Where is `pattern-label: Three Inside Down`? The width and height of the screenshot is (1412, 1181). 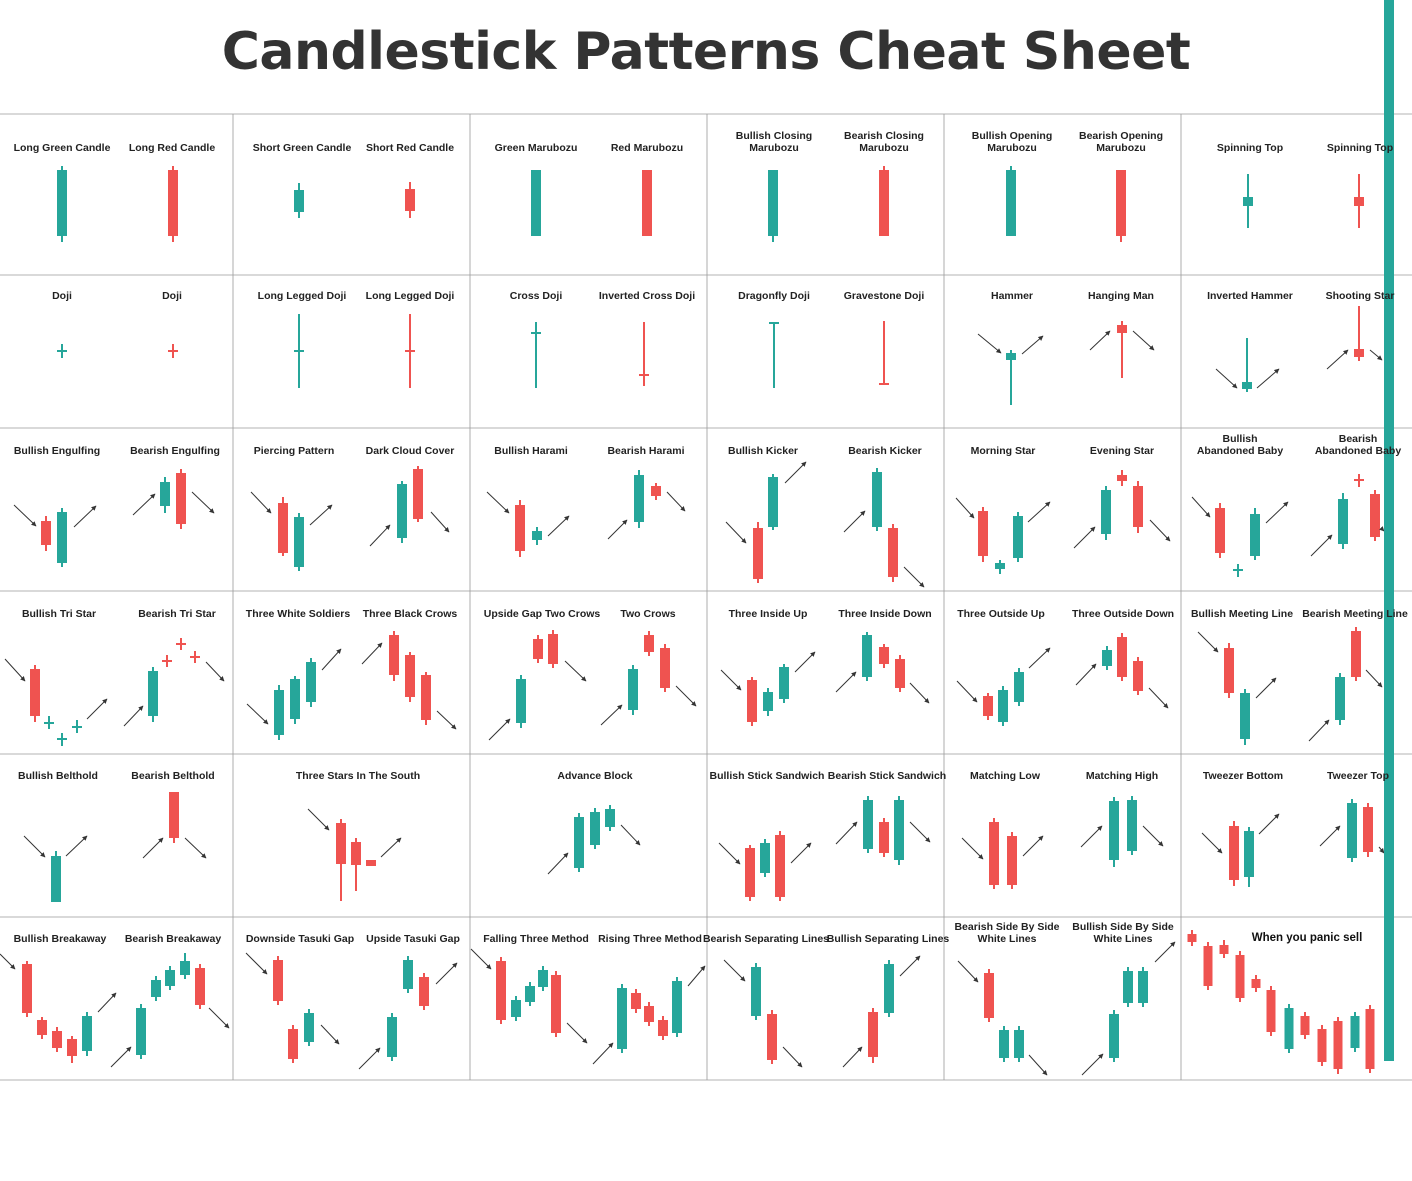
pattern-label: Three Inside Down is located at coordinates (884, 614).